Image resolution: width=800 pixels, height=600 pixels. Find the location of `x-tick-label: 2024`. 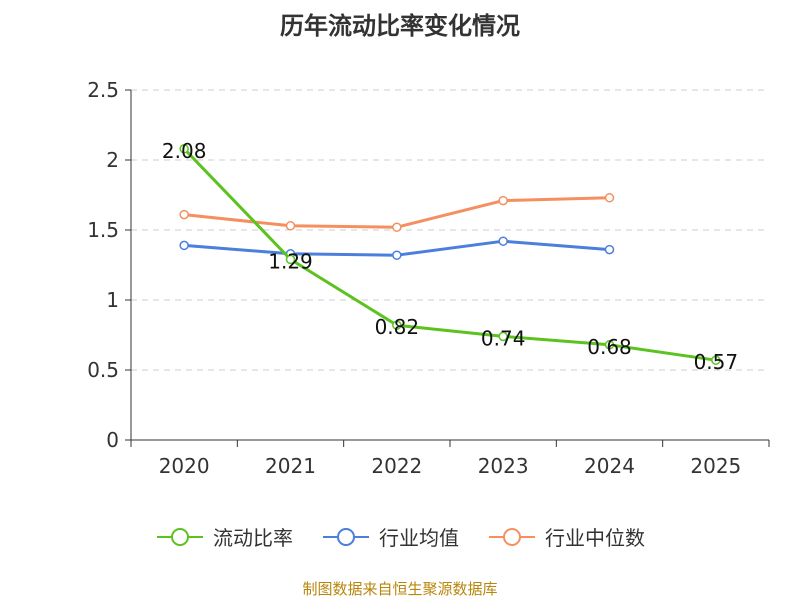

x-tick-label: 2024 is located at coordinates (609, 466).